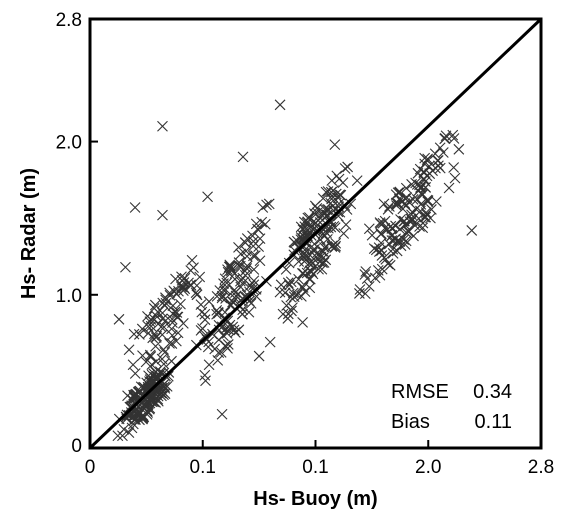  Describe the element at coordinates (76, 446) in the screenshot. I see `y-tick-label: 0` at that location.